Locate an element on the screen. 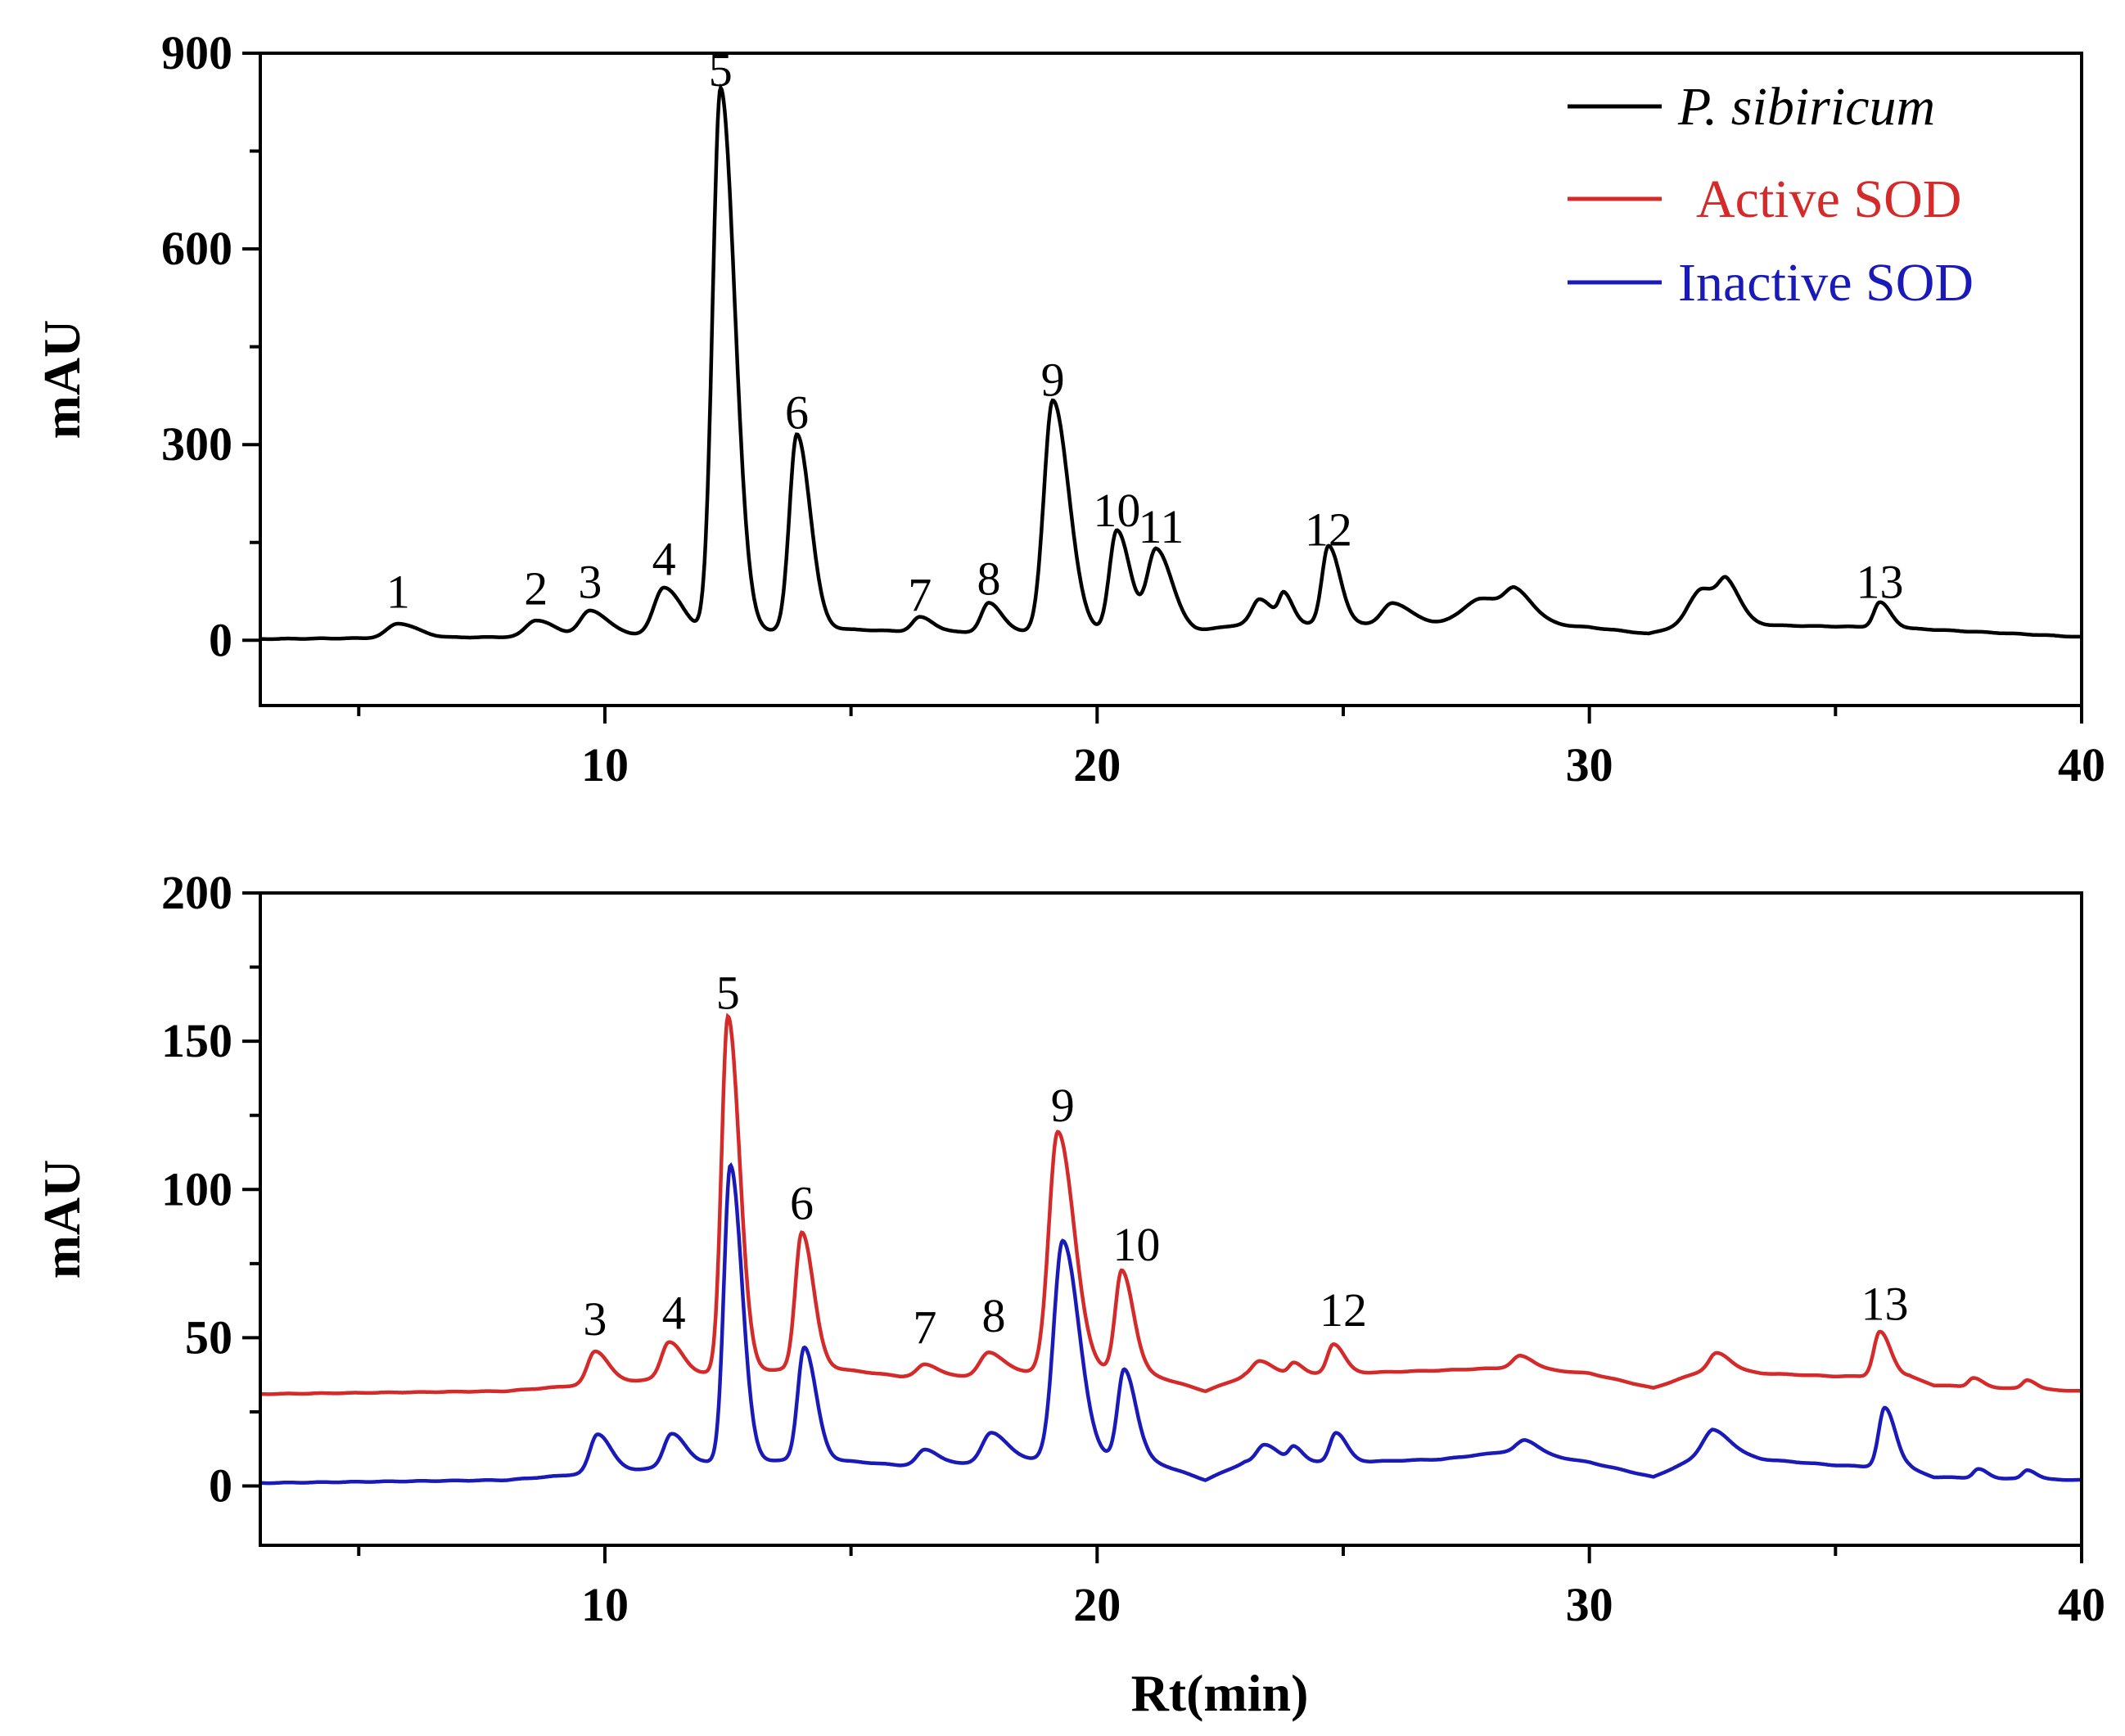 The image size is (2125, 1736). peak-label-2: 2 is located at coordinates (536, 588).